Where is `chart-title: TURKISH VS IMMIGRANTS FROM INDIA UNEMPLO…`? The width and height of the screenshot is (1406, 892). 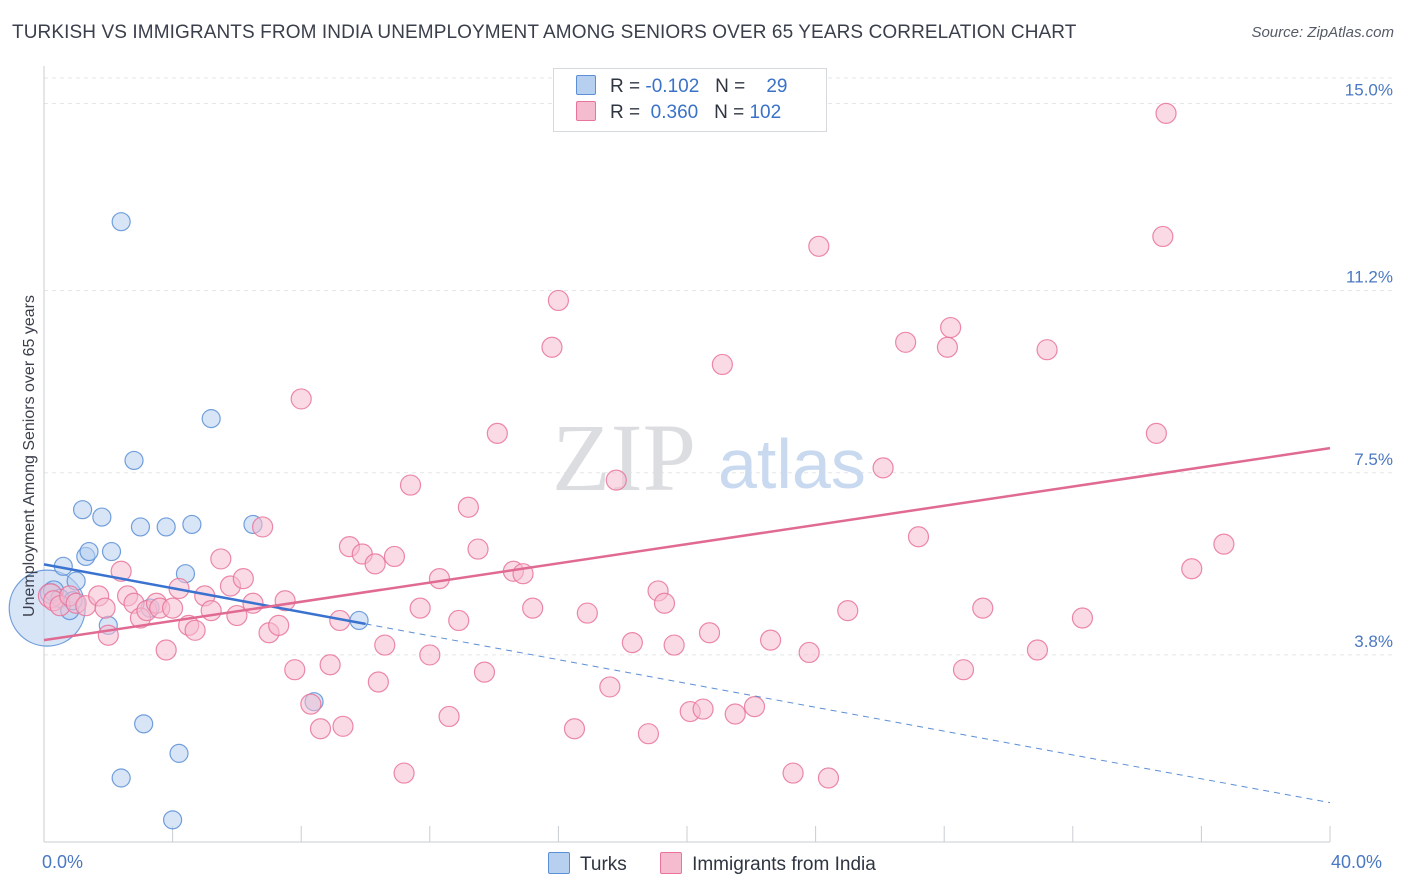
chart-title: TURKISH VS IMMIGRANTS FROM INDIA UNEMPLO… is located at coordinates (544, 32).